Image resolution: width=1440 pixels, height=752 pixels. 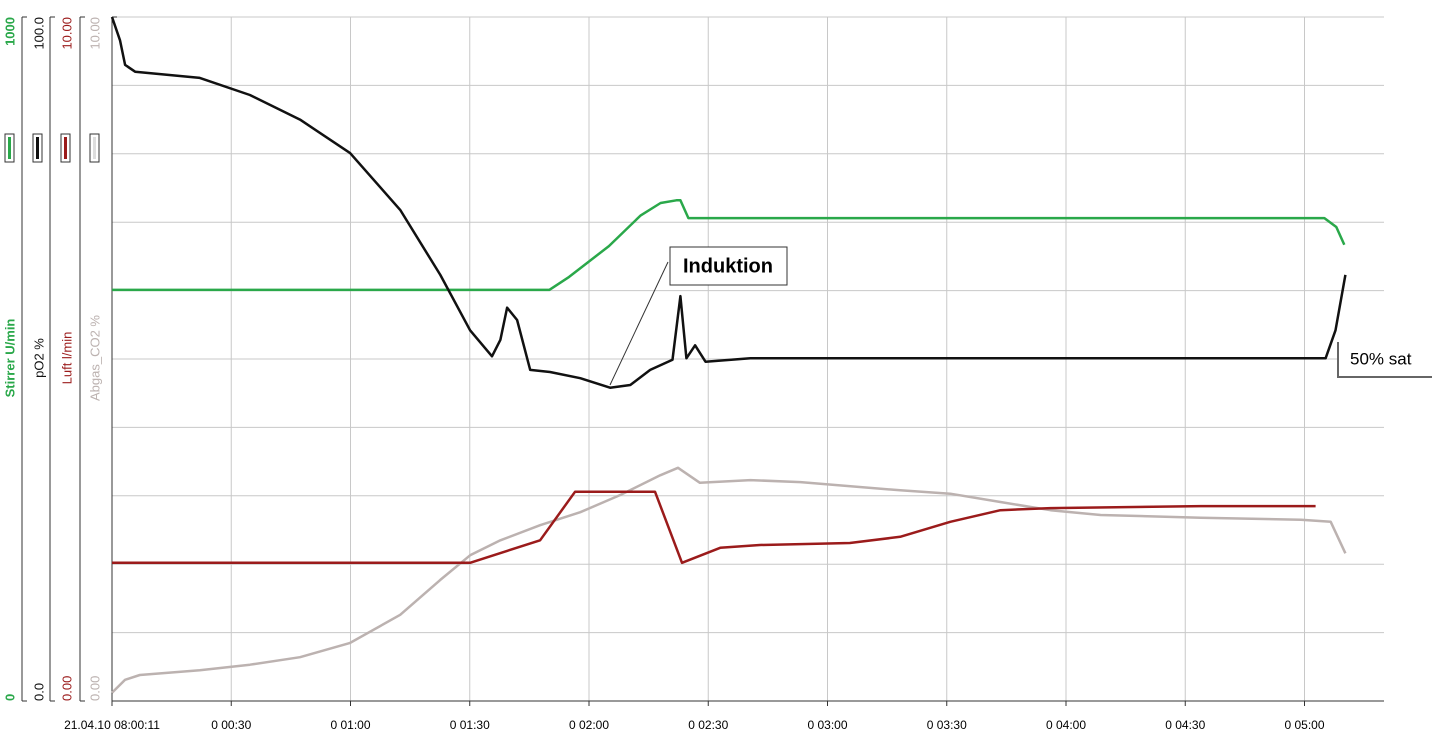 What do you see at coordinates (708, 725) in the screenshot?
I see `x-tick-label: 0 02:30` at bounding box center [708, 725].